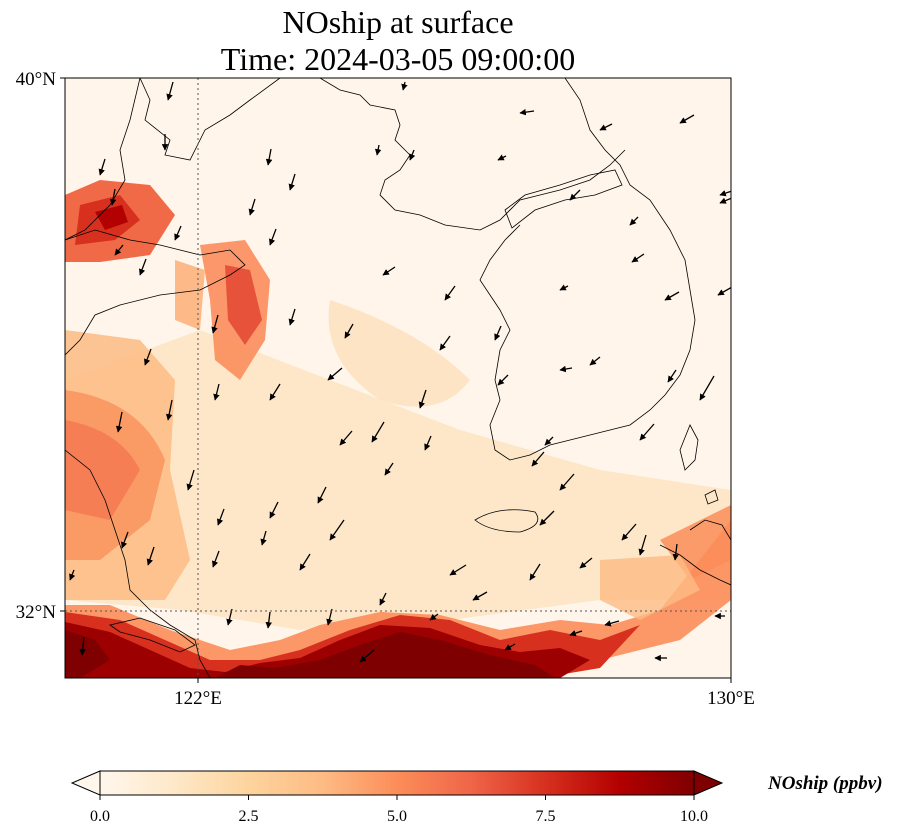 This screenshot has height=836, width=904. I want to click on colorbar-extend-min, so click(85, 783).